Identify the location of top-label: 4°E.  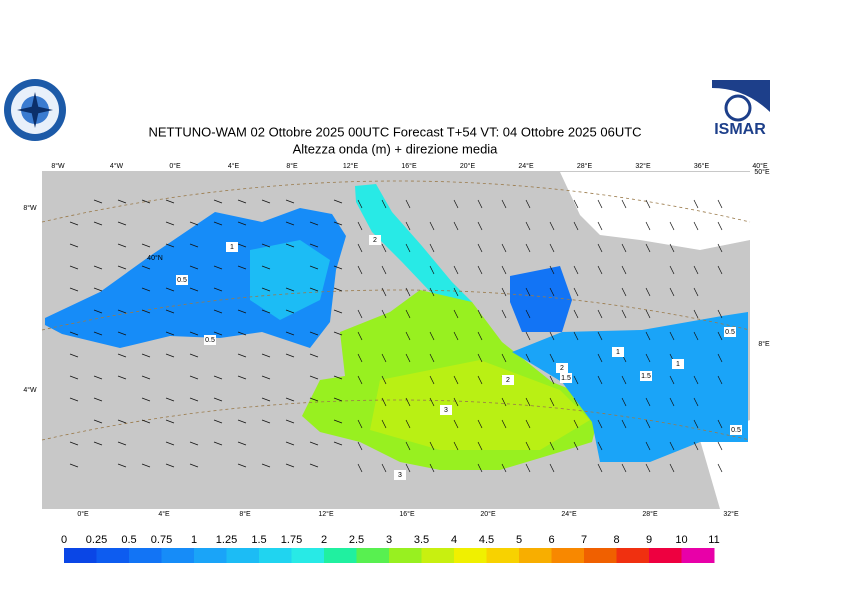
(234, 166).